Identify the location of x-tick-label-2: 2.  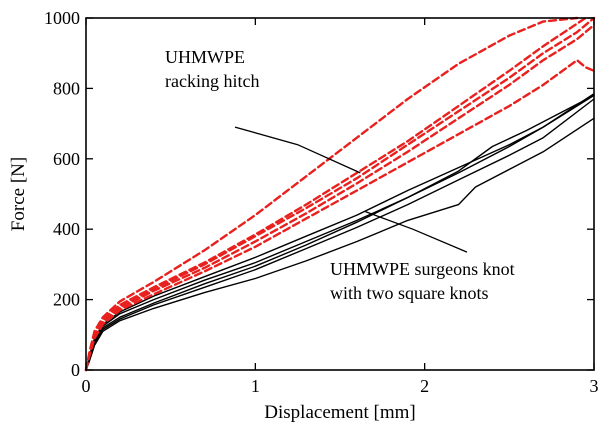
(424, 386).